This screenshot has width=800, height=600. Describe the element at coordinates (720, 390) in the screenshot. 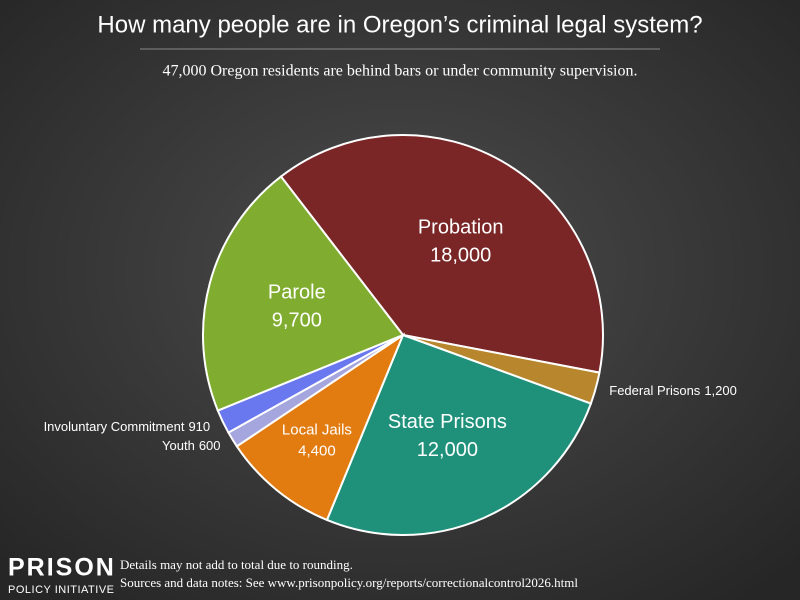

I see `slice-value: 1,200` at that location.